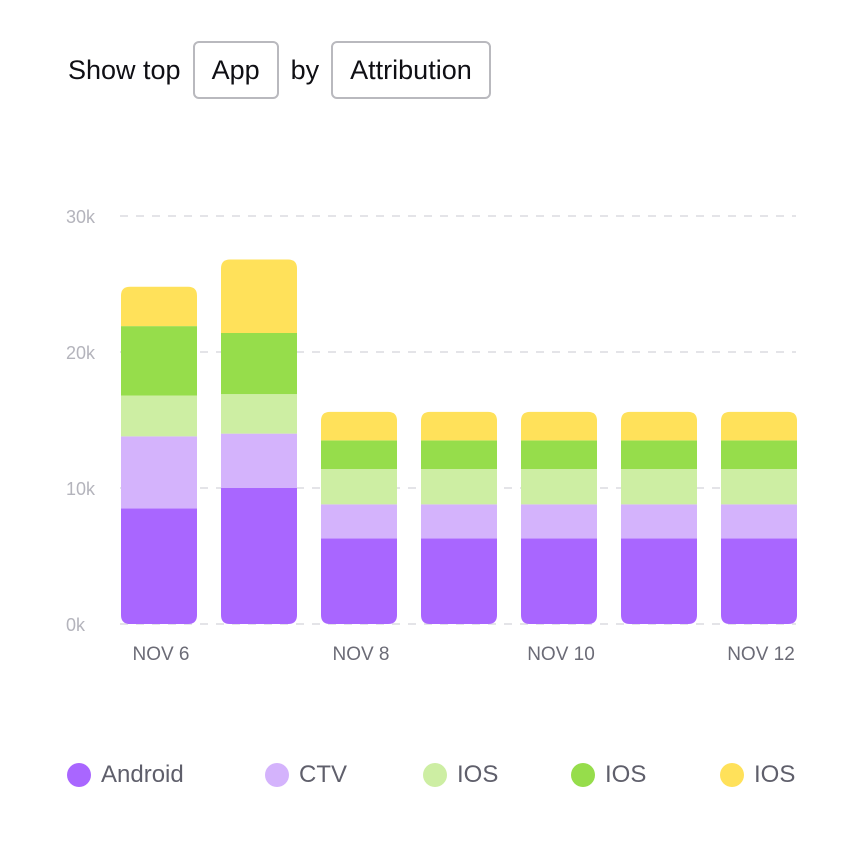 The width and height of the screenshot is (860, 860). Describe the element at coordinates (160, 654) in the screenshot. I see `x-tick-label: NOV 6` at that location.